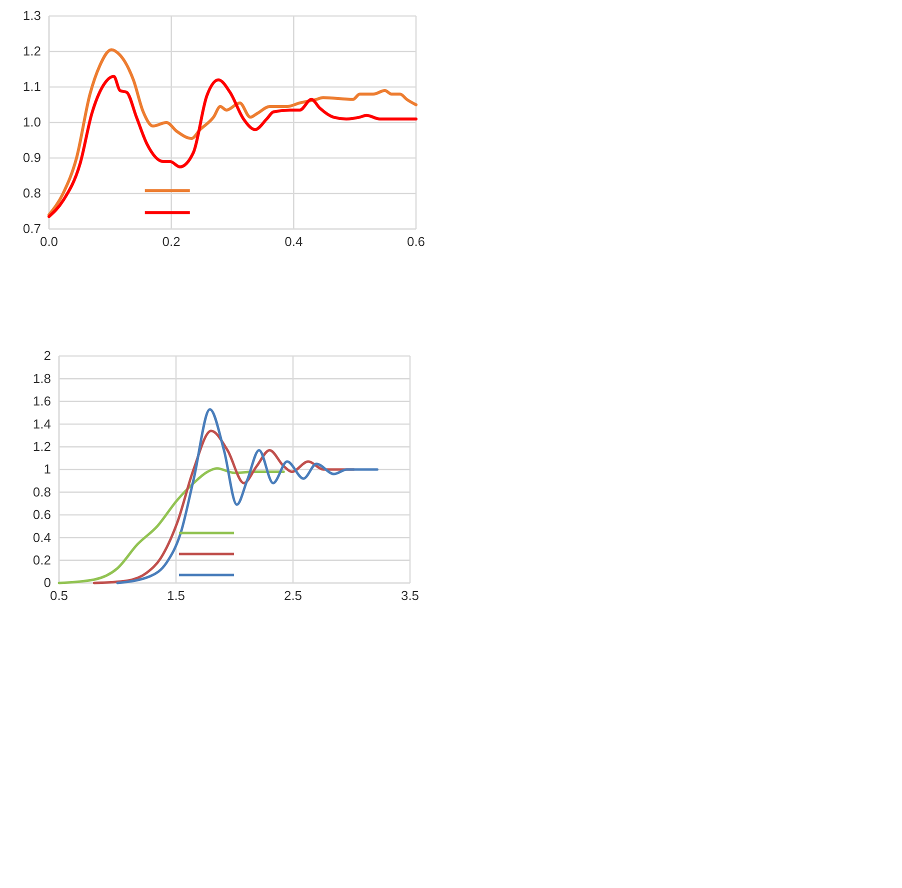 The height and width of the screenshot is (888, 902). What do you see at coordinates (293, 242) in the screenshot?
I see `x-tick-label: 0.4` at bounding box center [293, 242].